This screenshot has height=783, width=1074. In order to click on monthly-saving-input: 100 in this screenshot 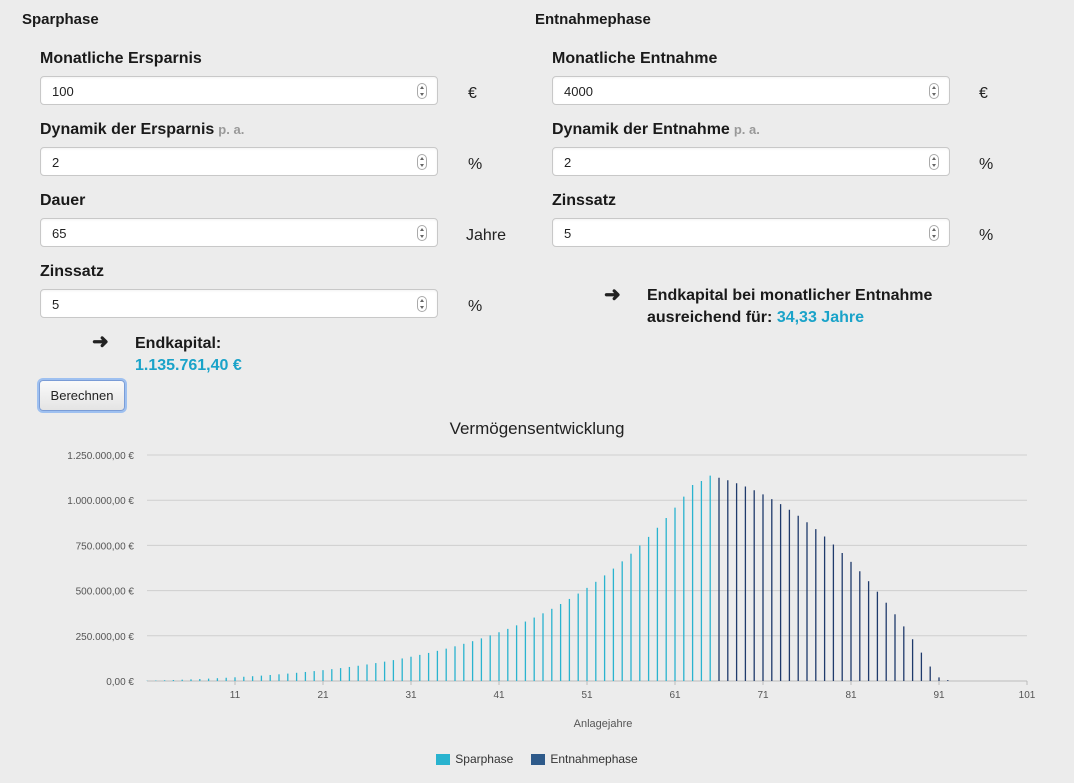, I will do `click(239, 90)`.